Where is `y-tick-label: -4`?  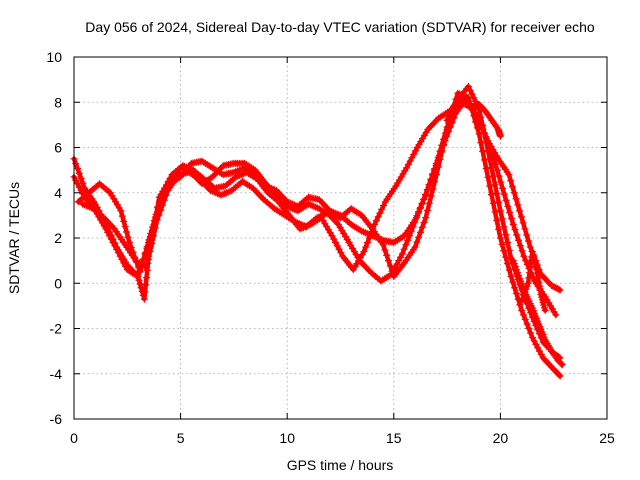
y-tick-label: -4 is located at coordinates (56, 374).